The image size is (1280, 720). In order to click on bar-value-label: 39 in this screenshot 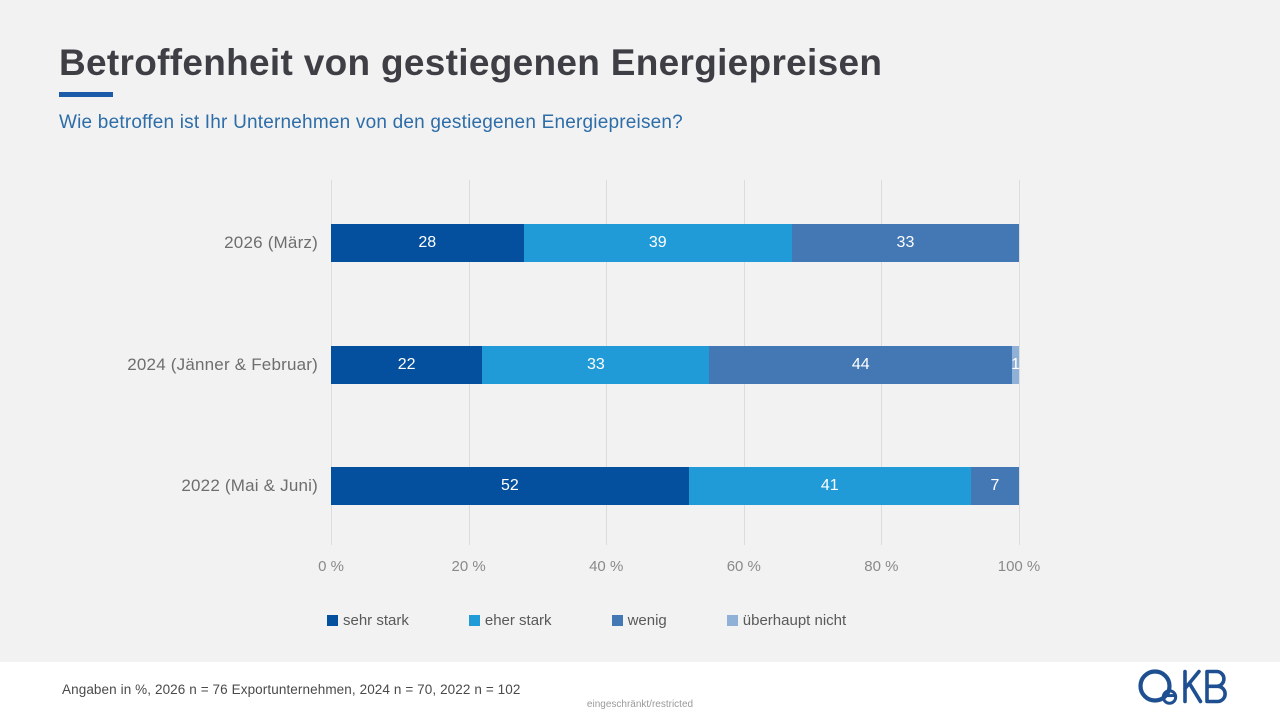, I will do `click(657, 242)`.